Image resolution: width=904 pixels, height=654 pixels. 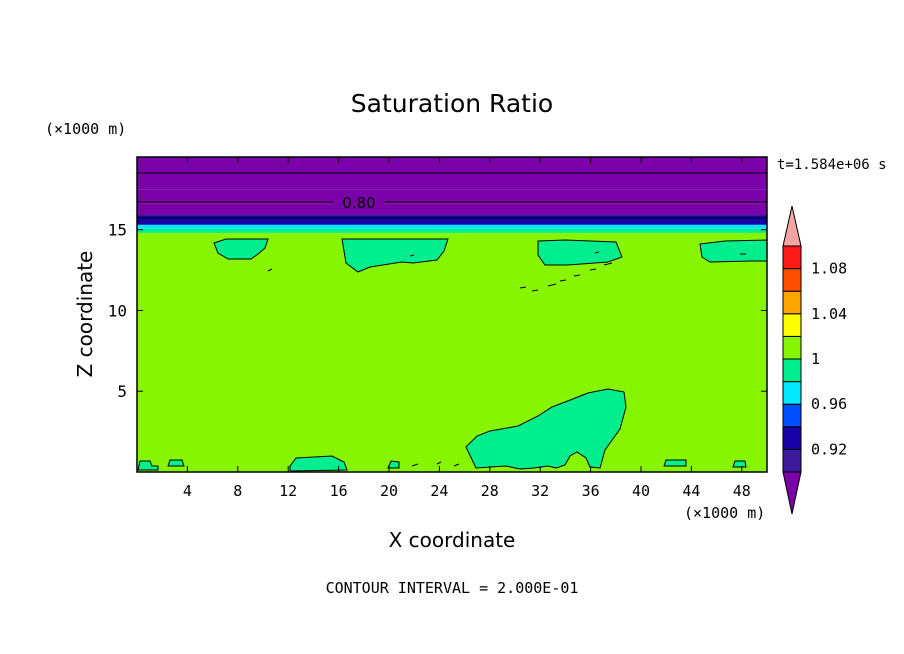 What do you see at coordinates (389, 491) in the screenshot?
I see `x-tick-label-4: 20` at bounding box center [389, 491].